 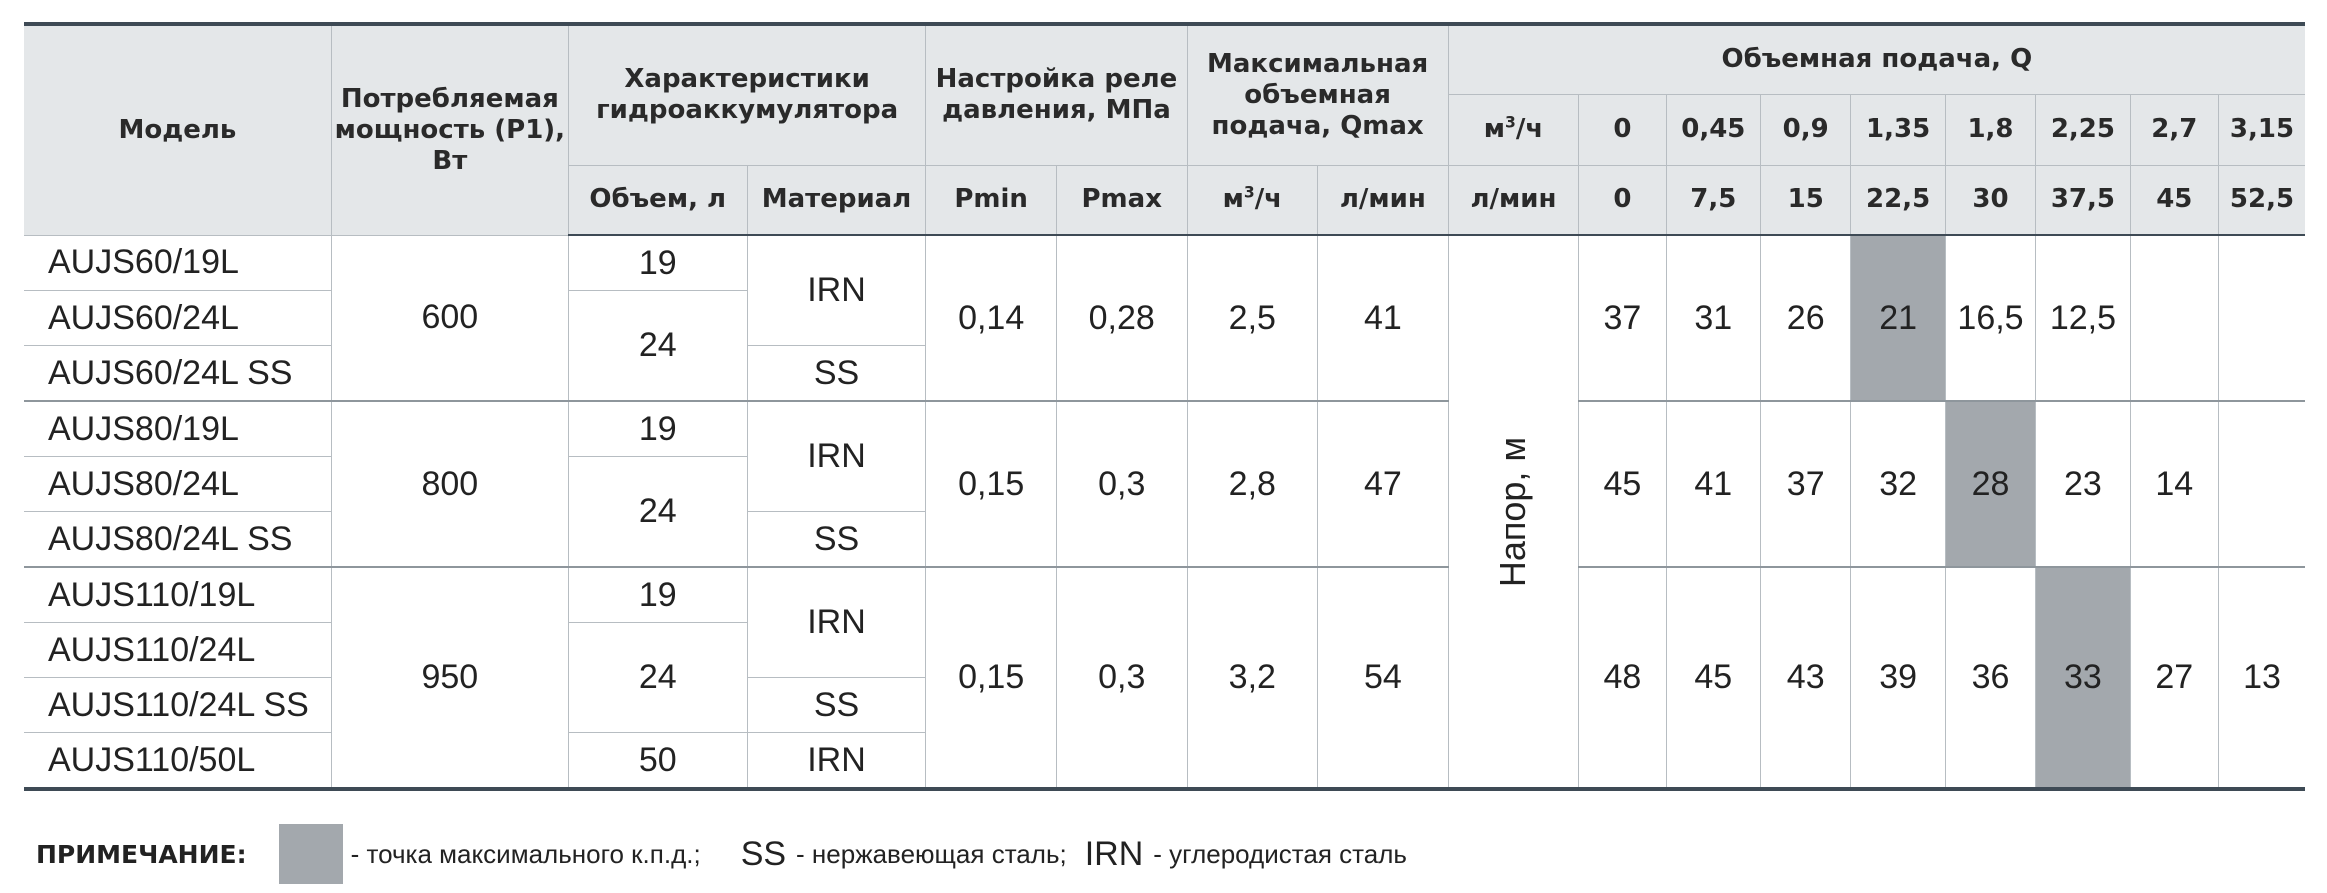 What do you see at coordinates (1622, 129) in the screenshot?
I see `flow-value-m3h: 0` at bounding box center [1622, 129].